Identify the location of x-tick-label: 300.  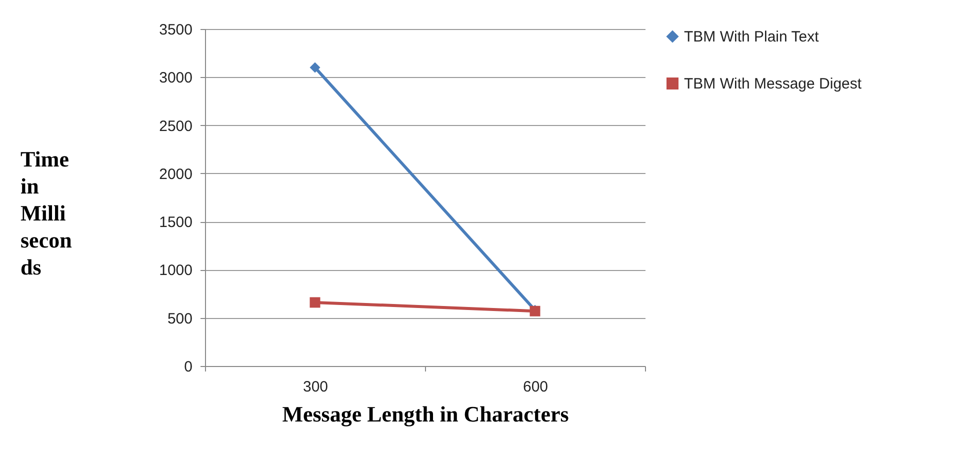
(315, 387).